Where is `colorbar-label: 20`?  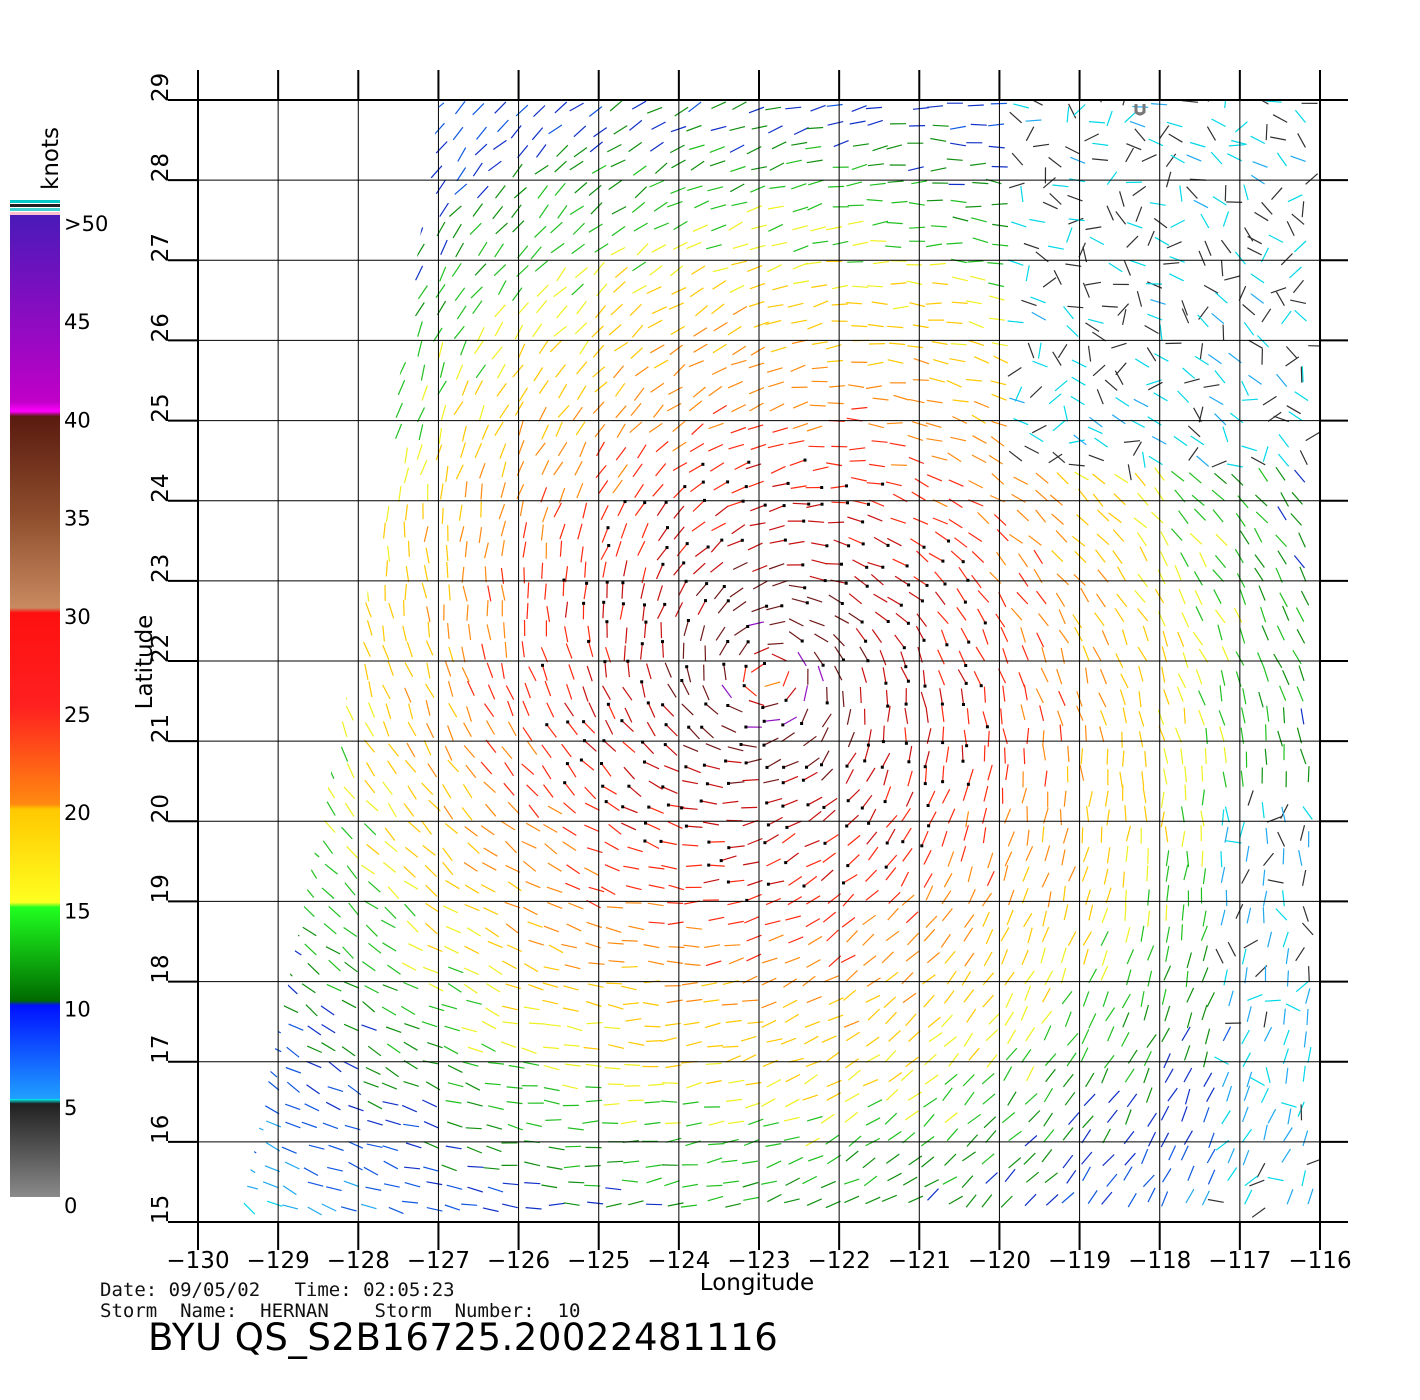 colorbar-label: 20 is located at coordinates (77, 813).